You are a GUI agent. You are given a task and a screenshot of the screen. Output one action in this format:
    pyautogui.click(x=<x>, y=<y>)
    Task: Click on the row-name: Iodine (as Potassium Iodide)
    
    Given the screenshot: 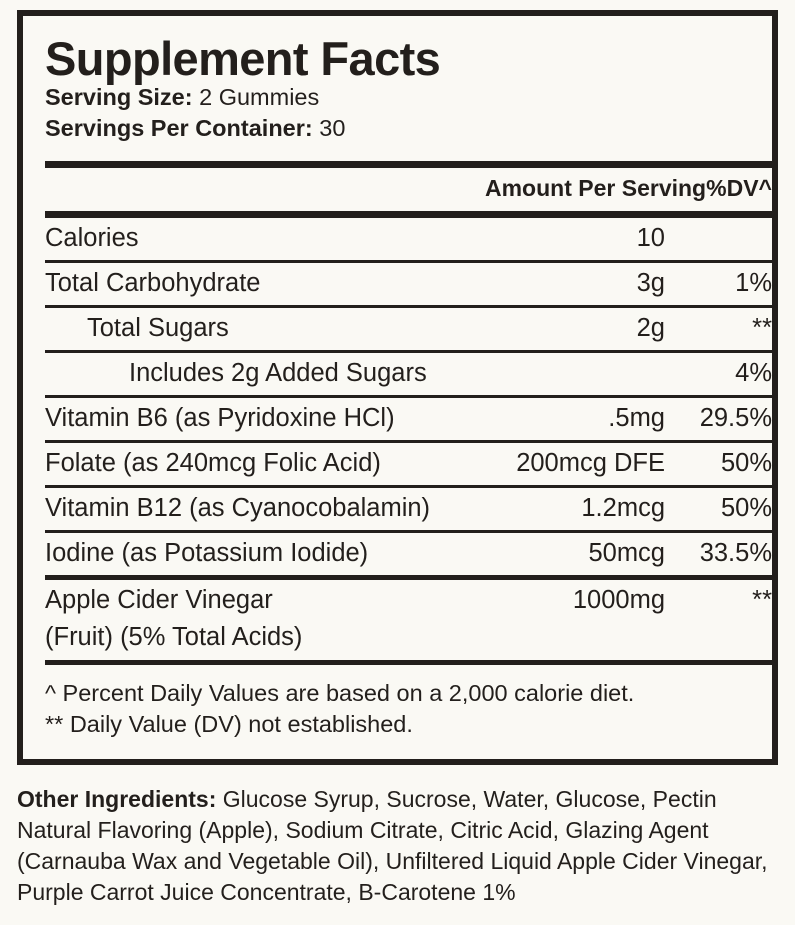 What is the action you would take?
    pyautogui.click(x=207, y=552)
    